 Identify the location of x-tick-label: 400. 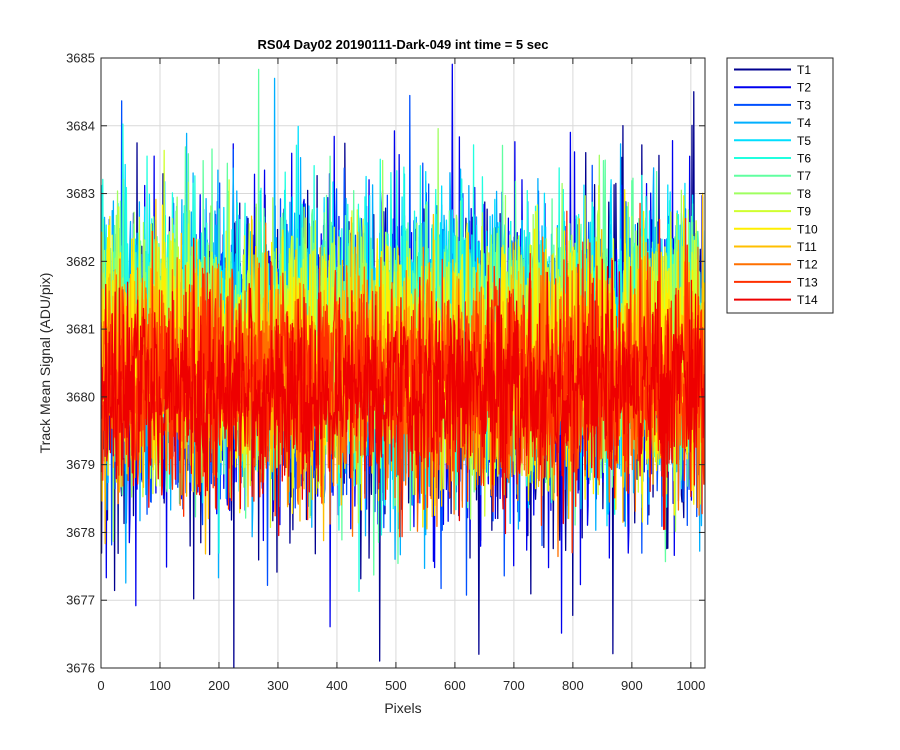
(337, 685).